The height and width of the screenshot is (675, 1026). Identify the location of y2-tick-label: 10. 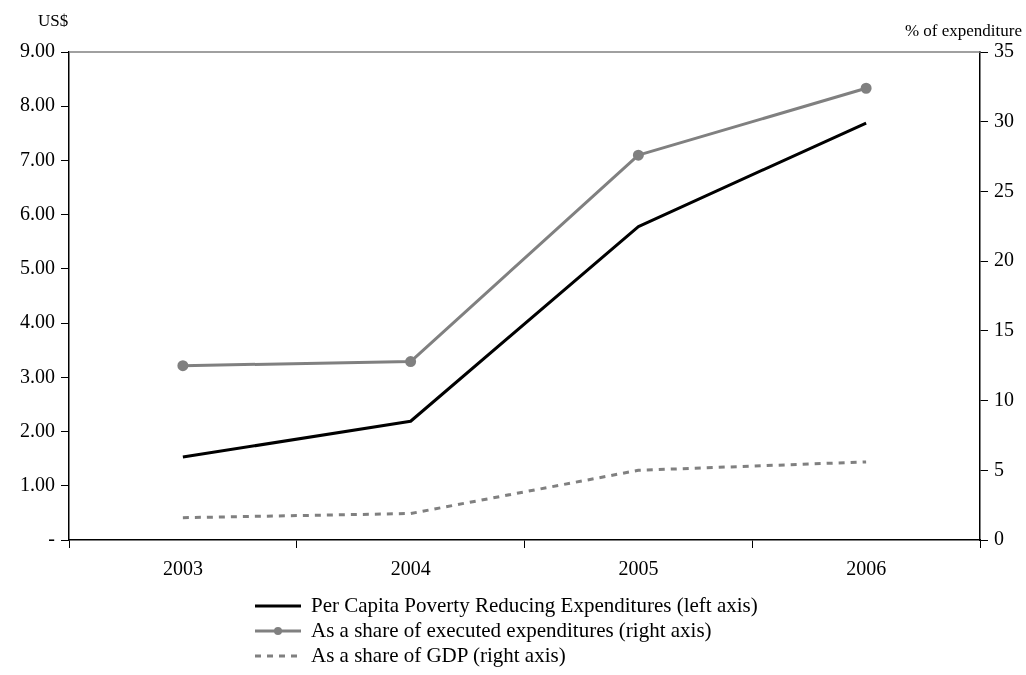
(1004, 398).